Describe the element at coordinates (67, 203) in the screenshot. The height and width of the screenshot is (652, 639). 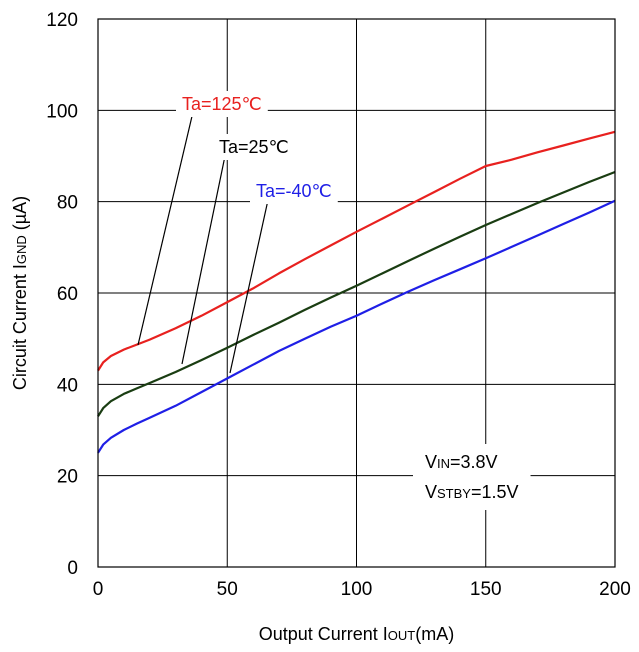
I see `y-tick-label: 80` at that location.